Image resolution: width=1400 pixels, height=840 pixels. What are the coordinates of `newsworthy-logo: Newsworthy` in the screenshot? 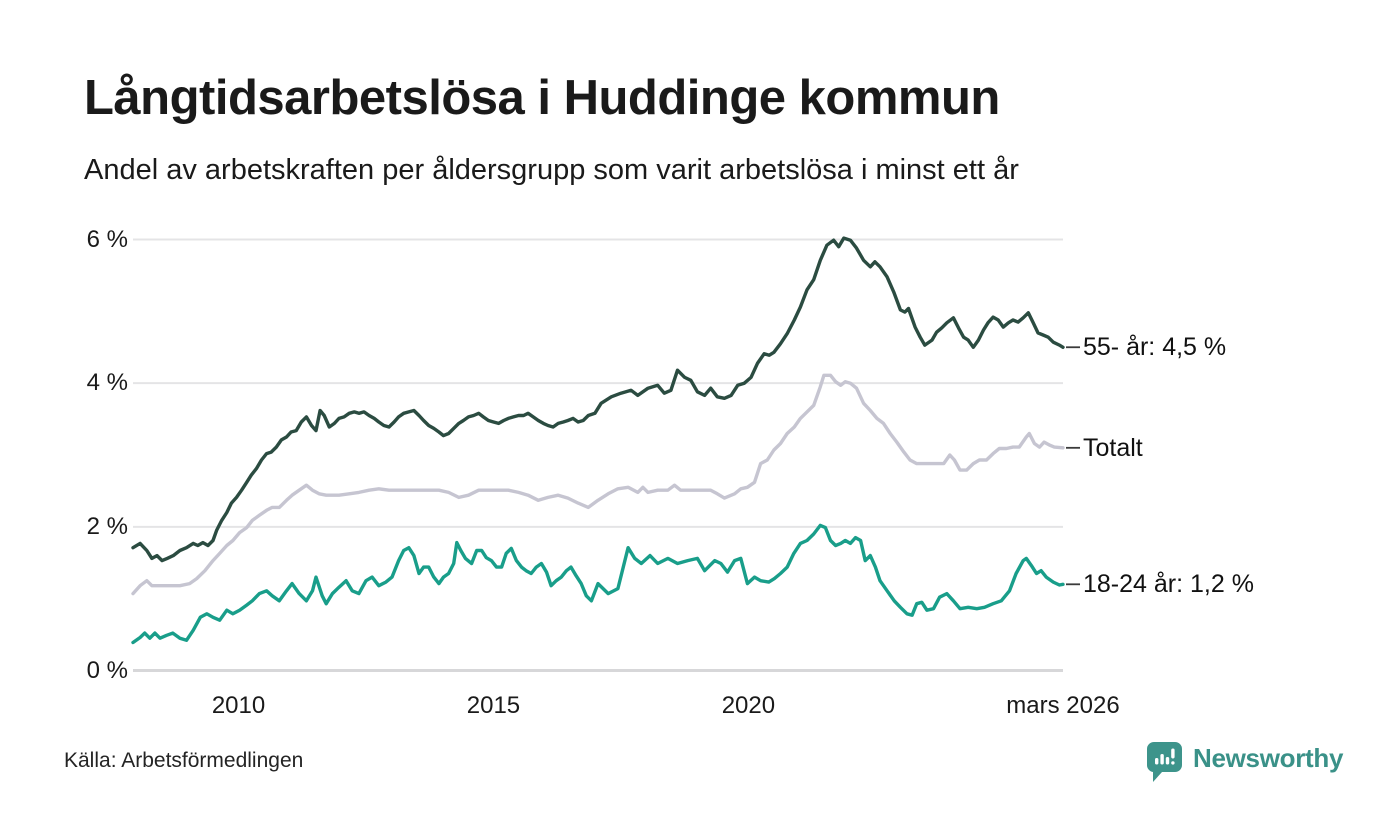 It's located at (1244, 762).